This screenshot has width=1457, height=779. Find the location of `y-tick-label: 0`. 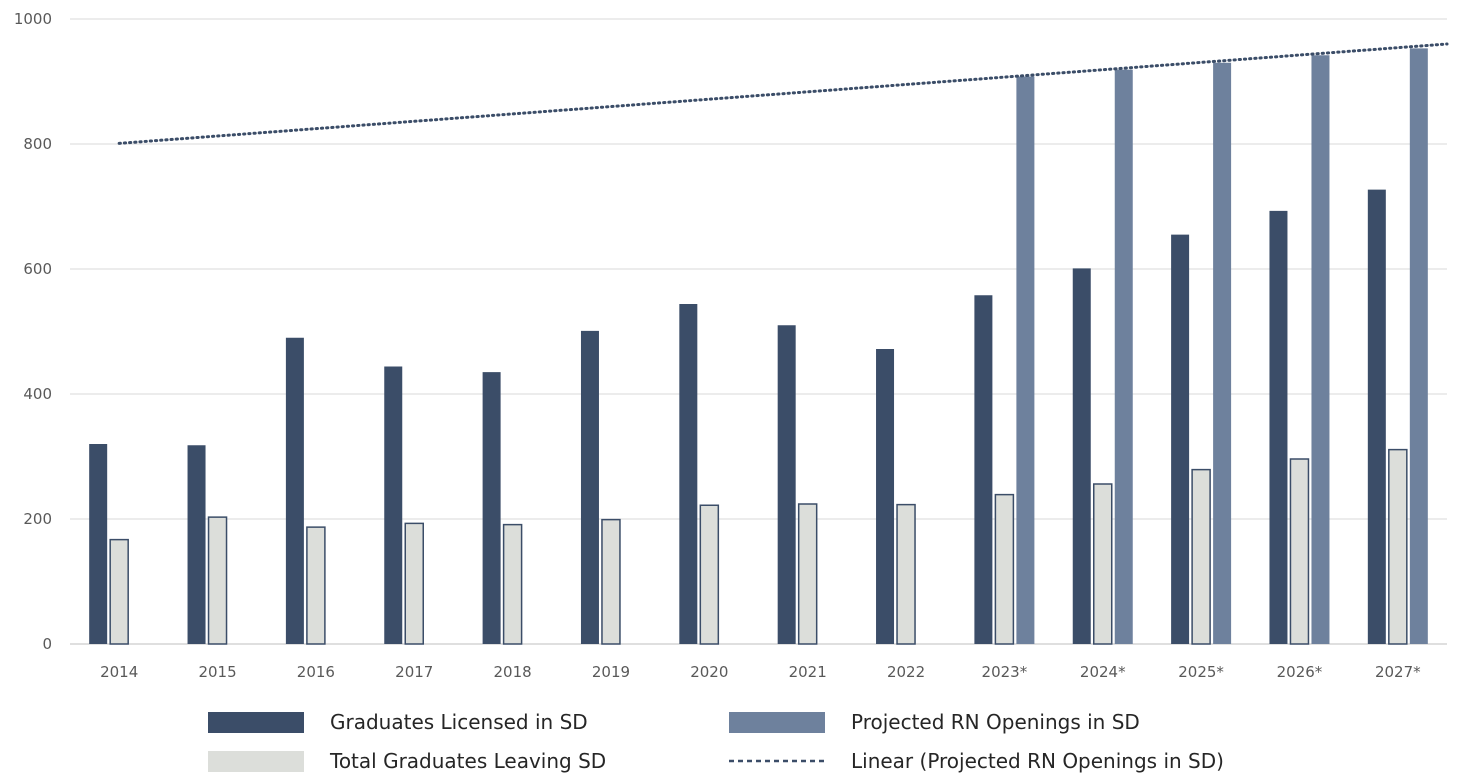

y-tick-label: 0 is located at coordinates (47, 644).